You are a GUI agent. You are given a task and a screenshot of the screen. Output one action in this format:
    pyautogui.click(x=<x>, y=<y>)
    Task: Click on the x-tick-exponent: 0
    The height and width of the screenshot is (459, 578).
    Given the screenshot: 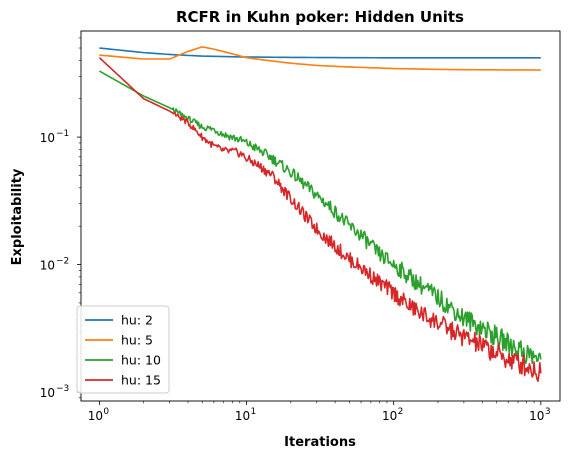 What is the action you would take?
    pyautogui.click(x=106, y=412)
    